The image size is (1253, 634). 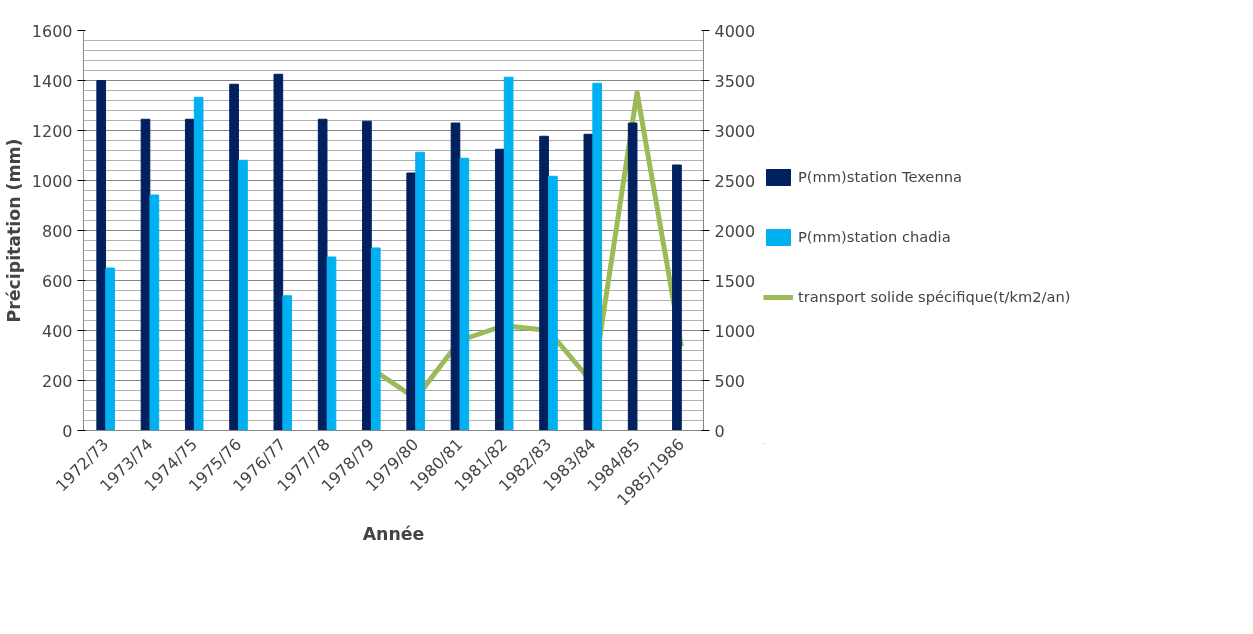 What do you see at coordinates (393, 534) in the screenshot?
I see `x-axis-title: Année` at bounding box center [393, 534].